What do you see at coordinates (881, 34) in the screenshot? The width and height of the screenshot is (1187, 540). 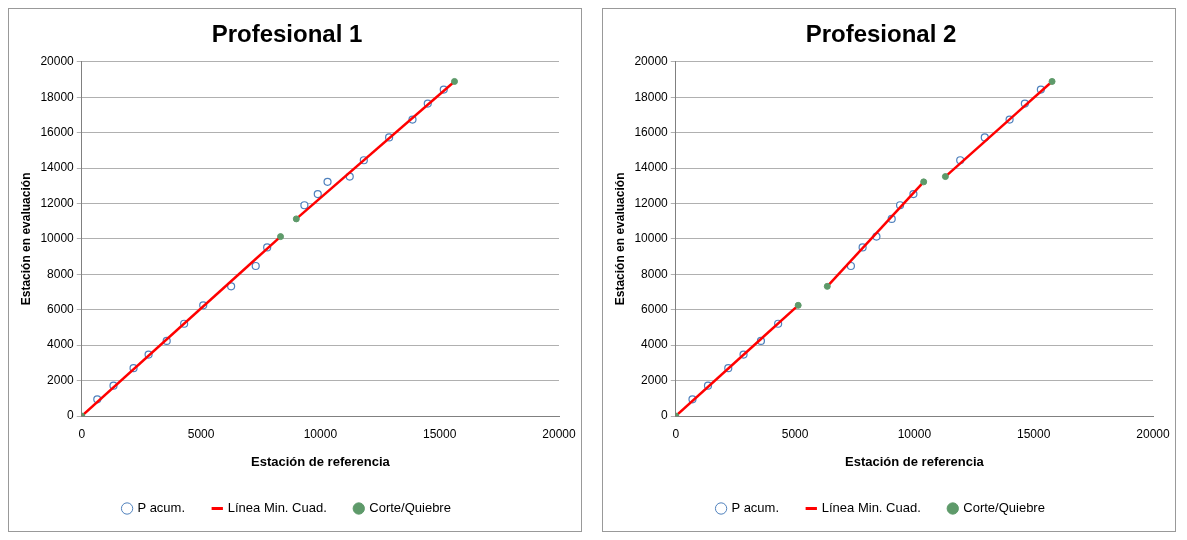 I see `chart-title: Profesional 2` at bounding box center [881, 34].